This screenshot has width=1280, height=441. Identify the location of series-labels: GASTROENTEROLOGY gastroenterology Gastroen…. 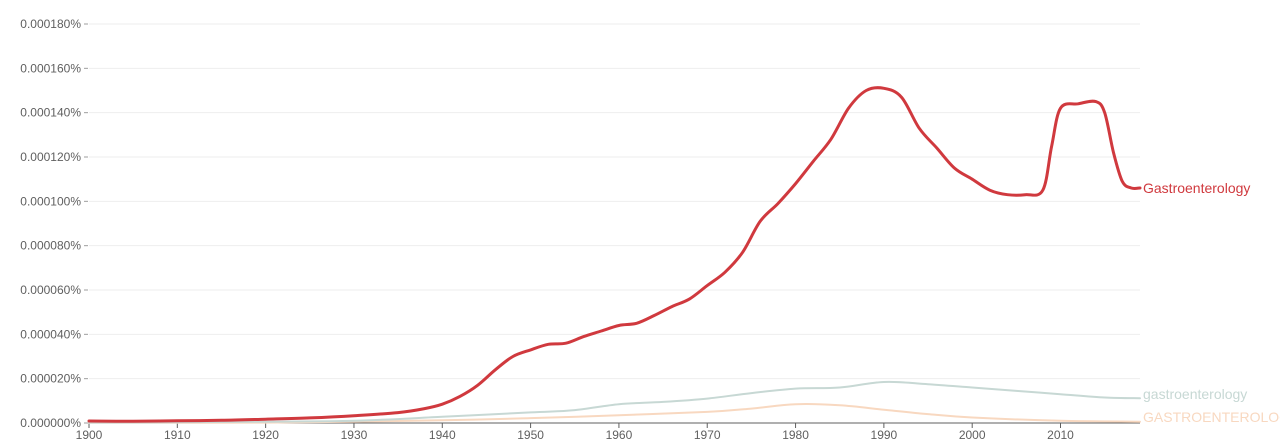
(1211, 302).